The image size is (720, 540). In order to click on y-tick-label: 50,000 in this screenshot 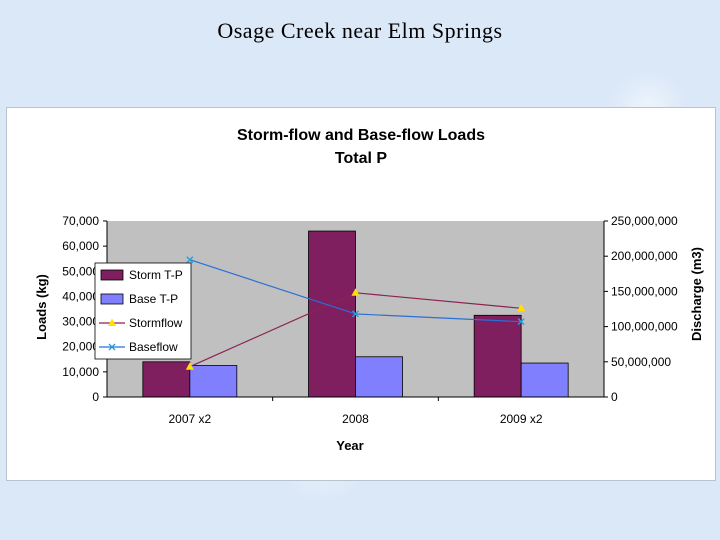, I will do `click(80, 271)`.